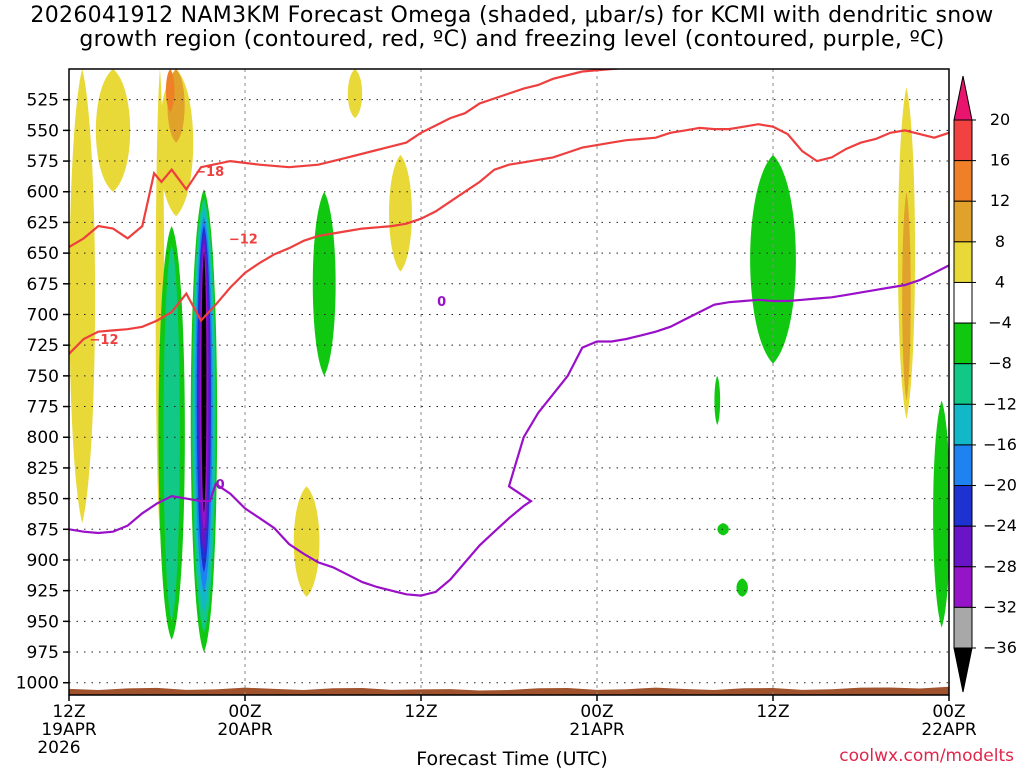 The width and height of the screenshot is (1024, 770). What do you see at coordinates (963, 670) in the screenshot?
I see `colorbar-bottom-triangle` at bounding box center [963, 670].